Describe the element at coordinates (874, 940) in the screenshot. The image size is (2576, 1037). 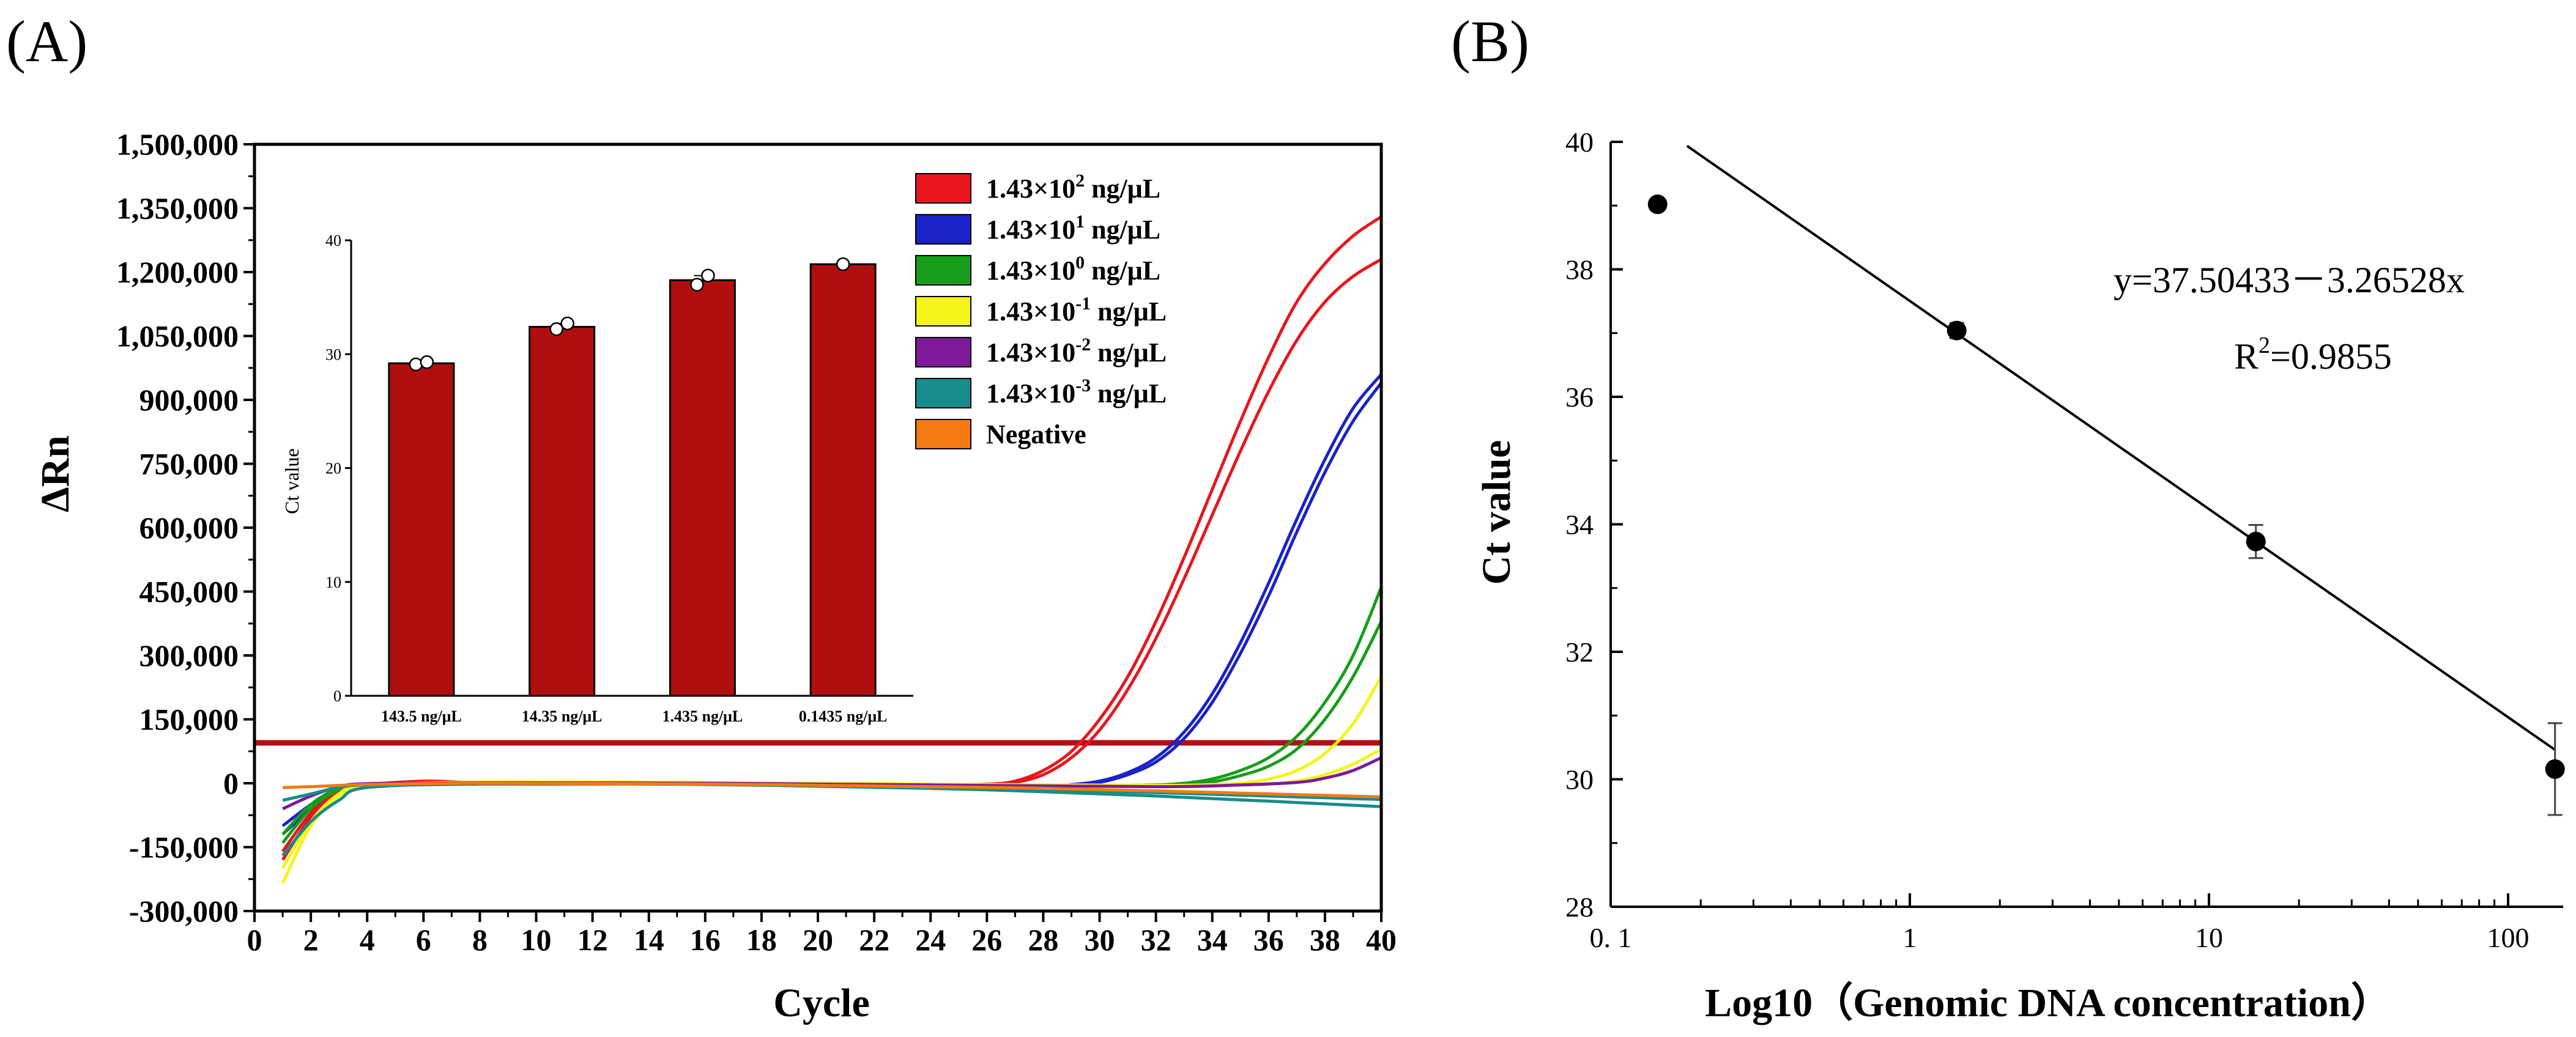
I see `x-tick-label: 22` at that location.